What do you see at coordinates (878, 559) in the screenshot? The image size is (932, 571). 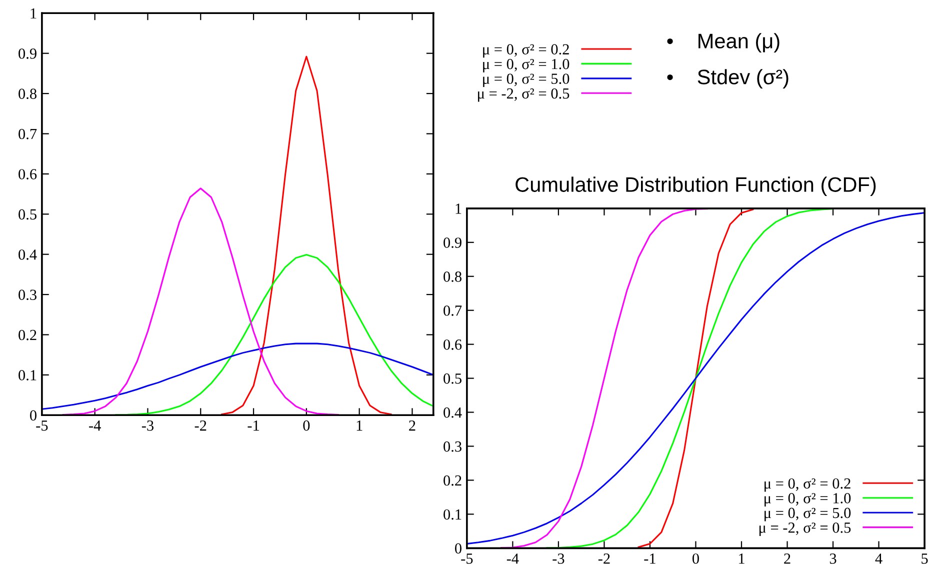 I see `x-tick-label: 4` at bounding box center [878, 559].